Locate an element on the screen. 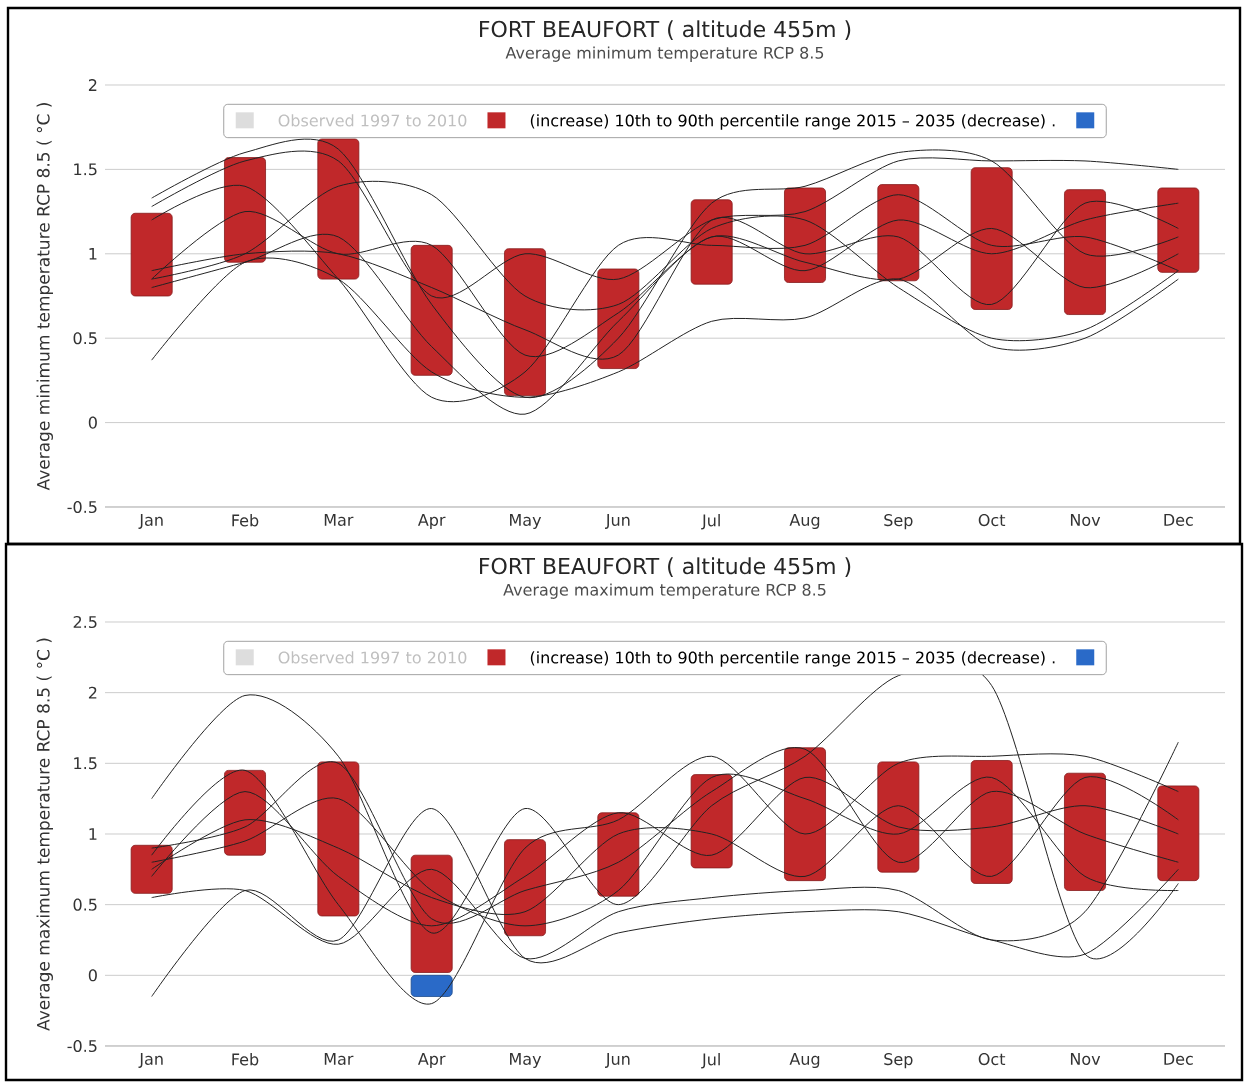  y-tick-label: 2.5 is located at coordinates (85, 622).